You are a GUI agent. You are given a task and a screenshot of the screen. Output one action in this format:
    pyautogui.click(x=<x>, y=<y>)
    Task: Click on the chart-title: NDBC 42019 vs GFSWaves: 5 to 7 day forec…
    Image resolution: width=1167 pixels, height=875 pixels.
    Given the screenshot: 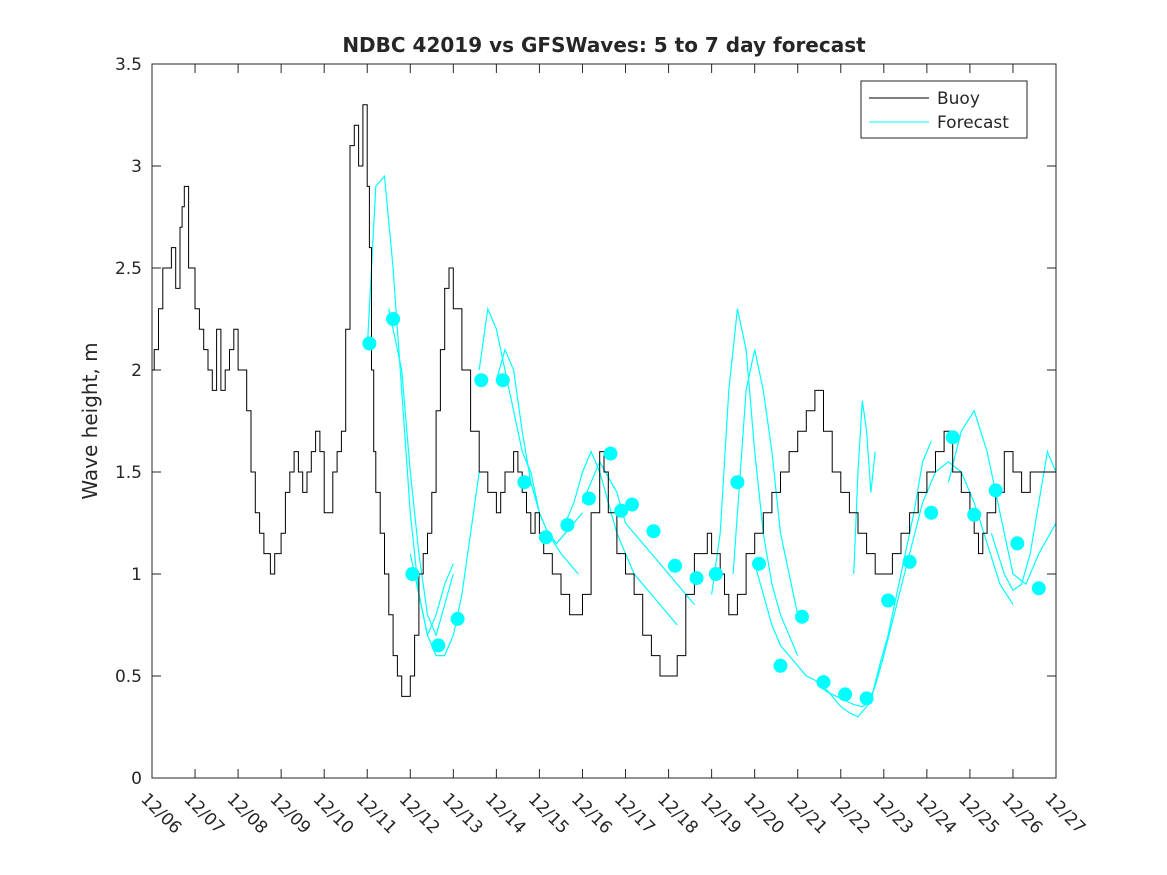 What is the action you would take?
    pyautogui.click(x=604, y=45)
    